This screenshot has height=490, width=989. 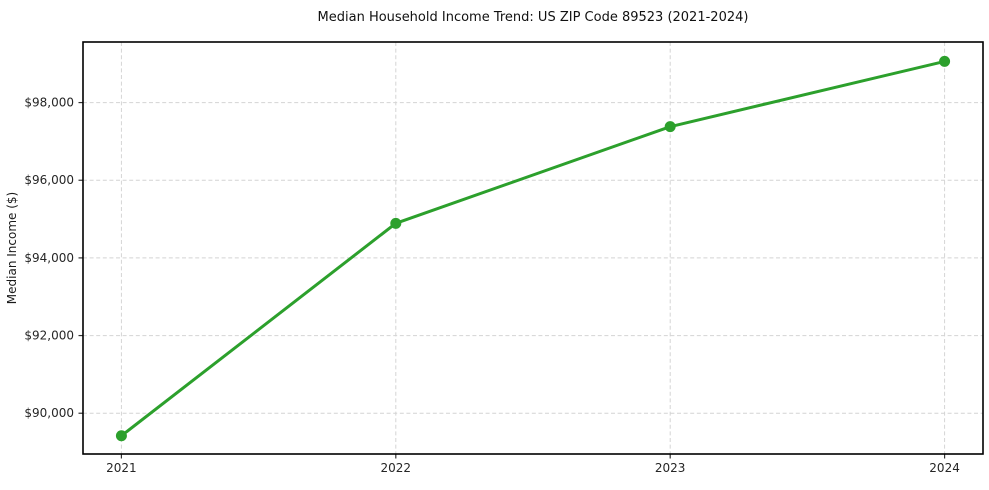 I want to click on y-tick-label: $94,000, so click(x=49, y=258).